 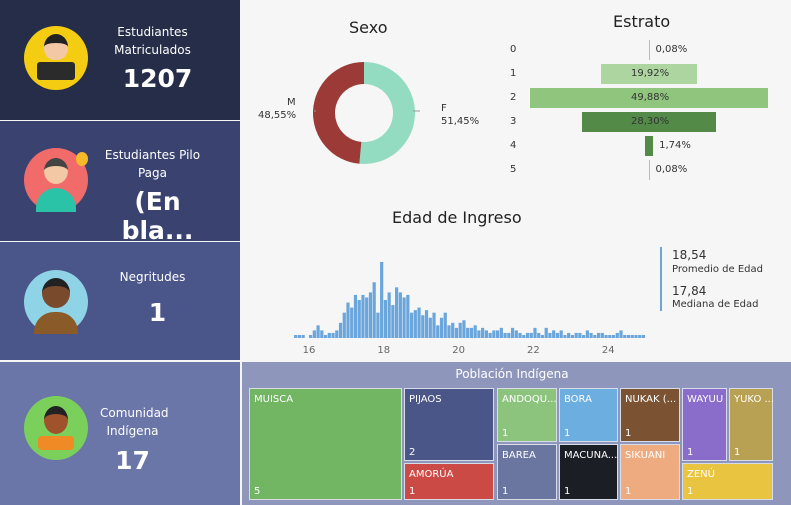 What do you see at coordinates (527, 472) in the screenshot?
I see `treemap-tile: BAREA 1` at bounding box center [527, 472].